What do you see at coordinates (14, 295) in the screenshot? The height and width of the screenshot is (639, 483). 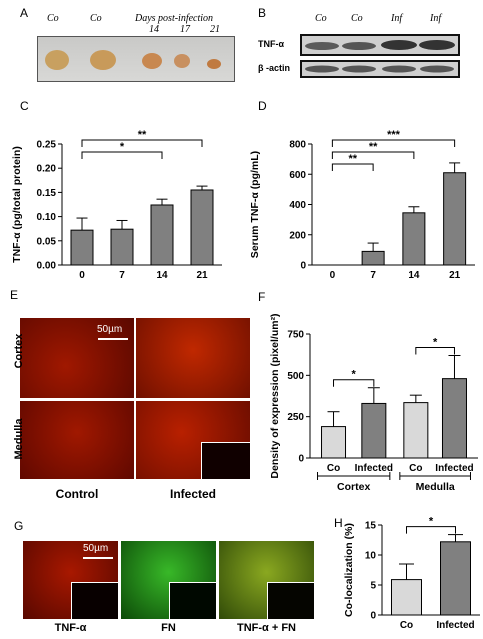 I see `panel-label-e: E` at bounding box center [14, 295].